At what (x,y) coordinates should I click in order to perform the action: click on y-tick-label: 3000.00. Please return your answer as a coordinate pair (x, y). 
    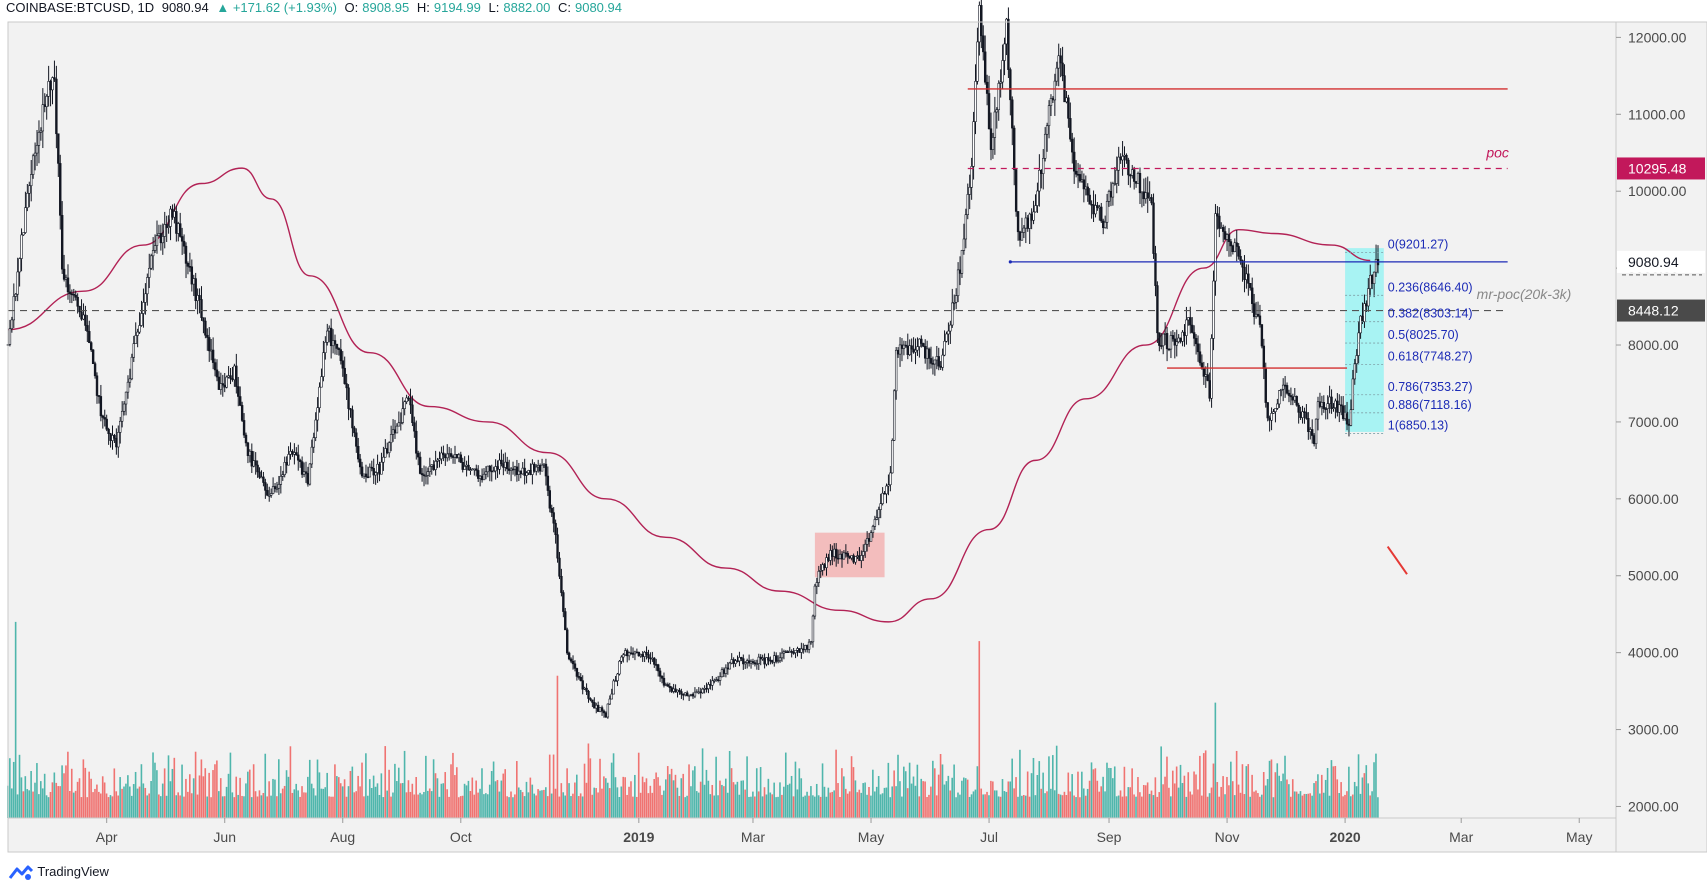
    Looking at the image, I should click on (1653, 730).